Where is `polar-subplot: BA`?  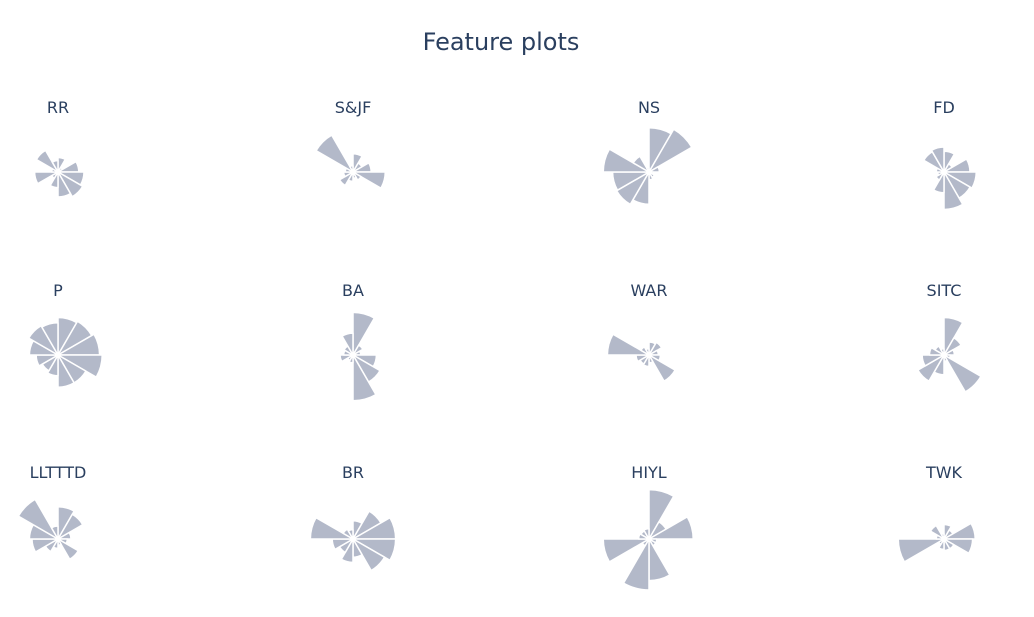 polar-subplot: BA is located at coordinates (360, 341).